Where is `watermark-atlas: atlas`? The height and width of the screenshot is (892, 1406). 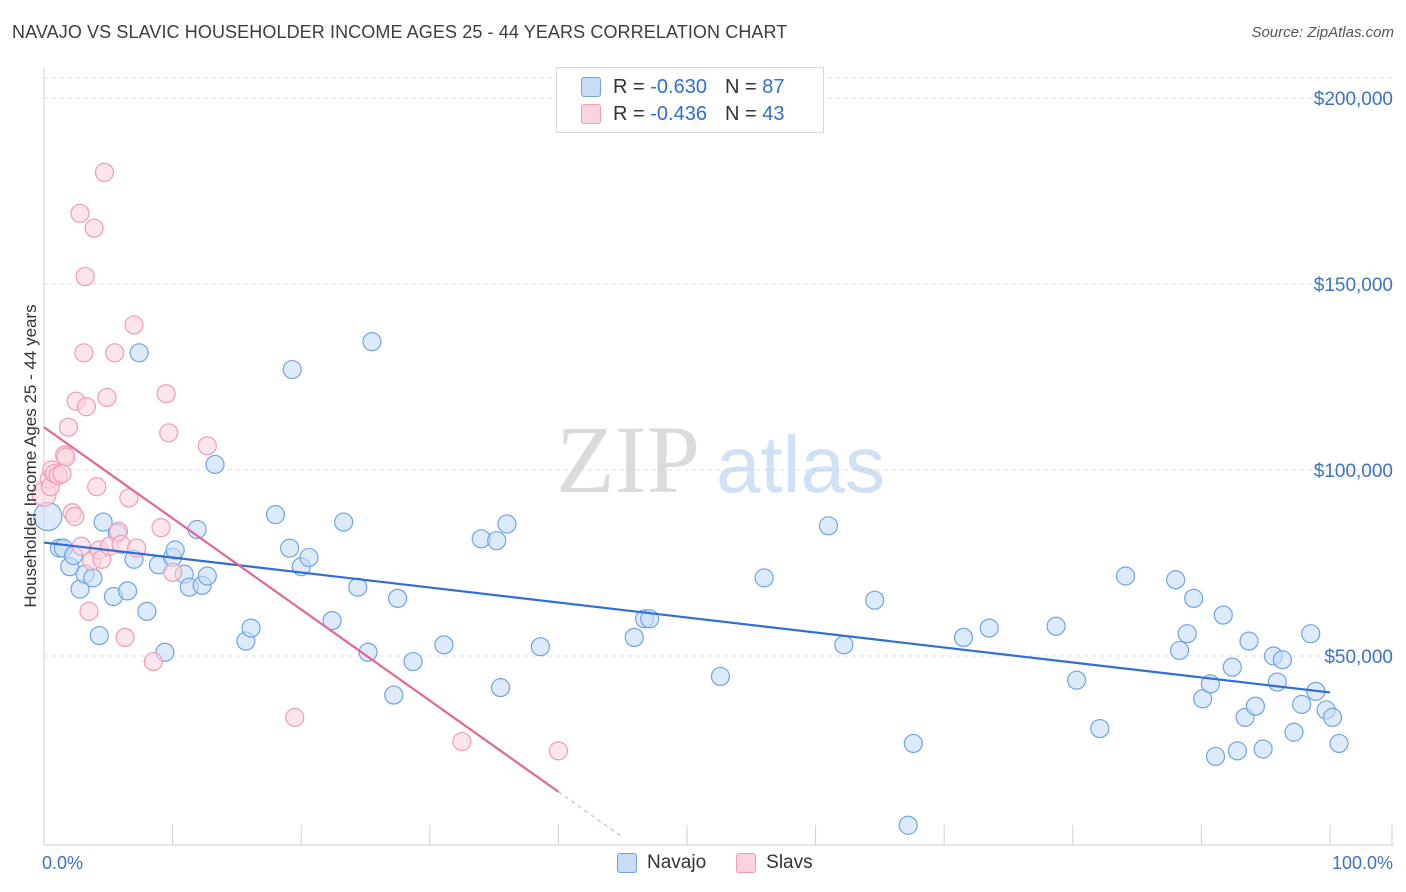 watermark-atlas: atlas is located at coordinates (800, 464).